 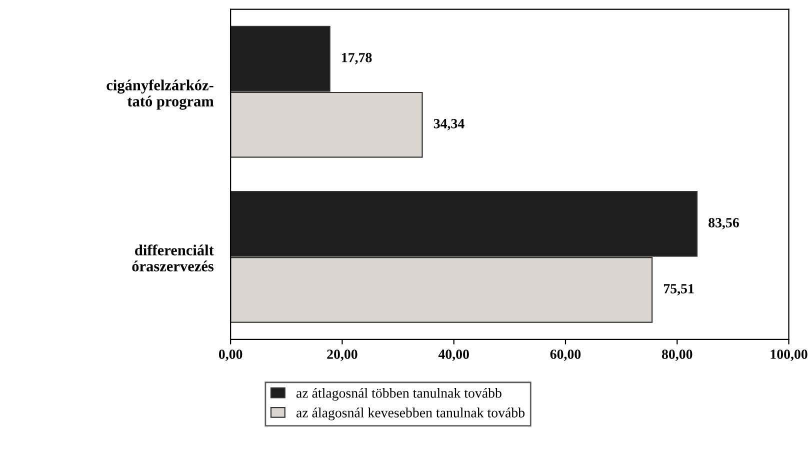 I want to click on legend-label: az átlagosnál többen tanulnak tovább, so click(x=399, y=394).